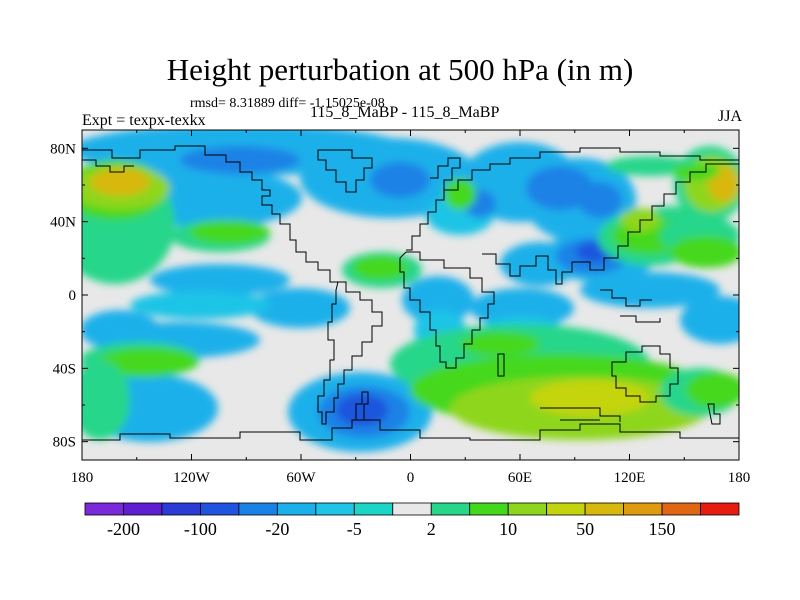  What do you see at coordinates (400, 69) in the screenshot?
I see `chart-title: Height perturbation at 500 hPa (in m)` at bounding box center [400, 69].